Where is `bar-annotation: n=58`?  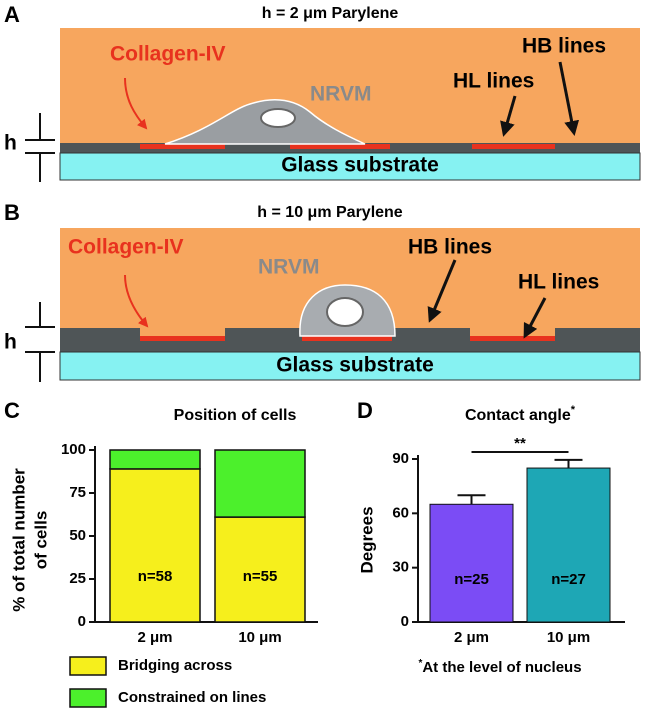 bar-annotation: n=58 is located at coordinates (155, 576).